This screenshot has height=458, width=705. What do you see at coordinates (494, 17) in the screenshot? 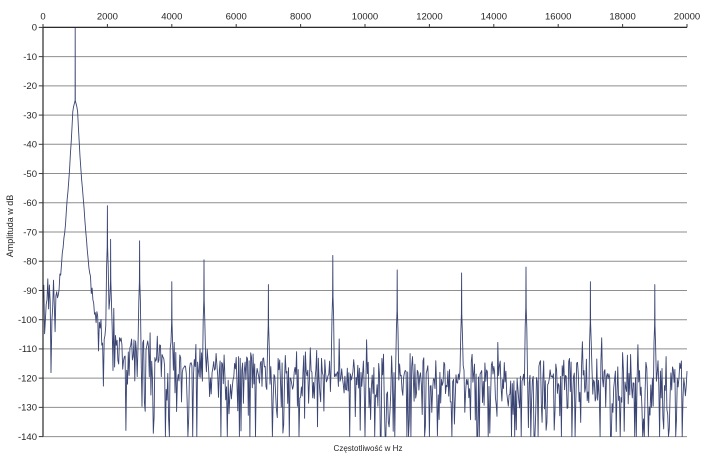
I see `svg-text: 14000` at bounding box center [494, 17].